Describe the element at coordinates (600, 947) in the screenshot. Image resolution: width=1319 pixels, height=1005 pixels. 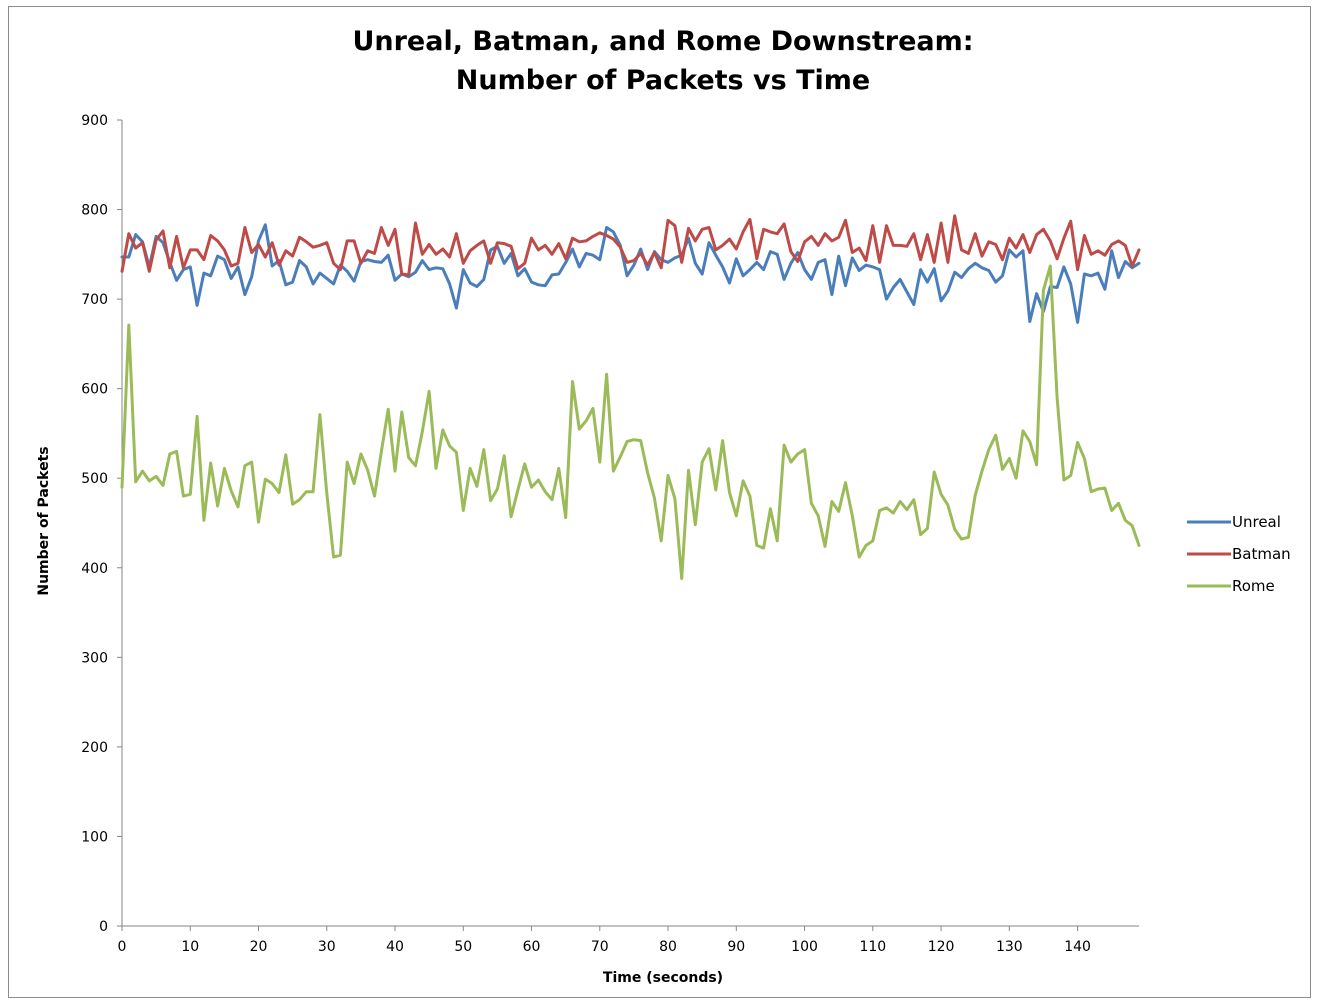
I see `x-tick-label: 70` at that location.